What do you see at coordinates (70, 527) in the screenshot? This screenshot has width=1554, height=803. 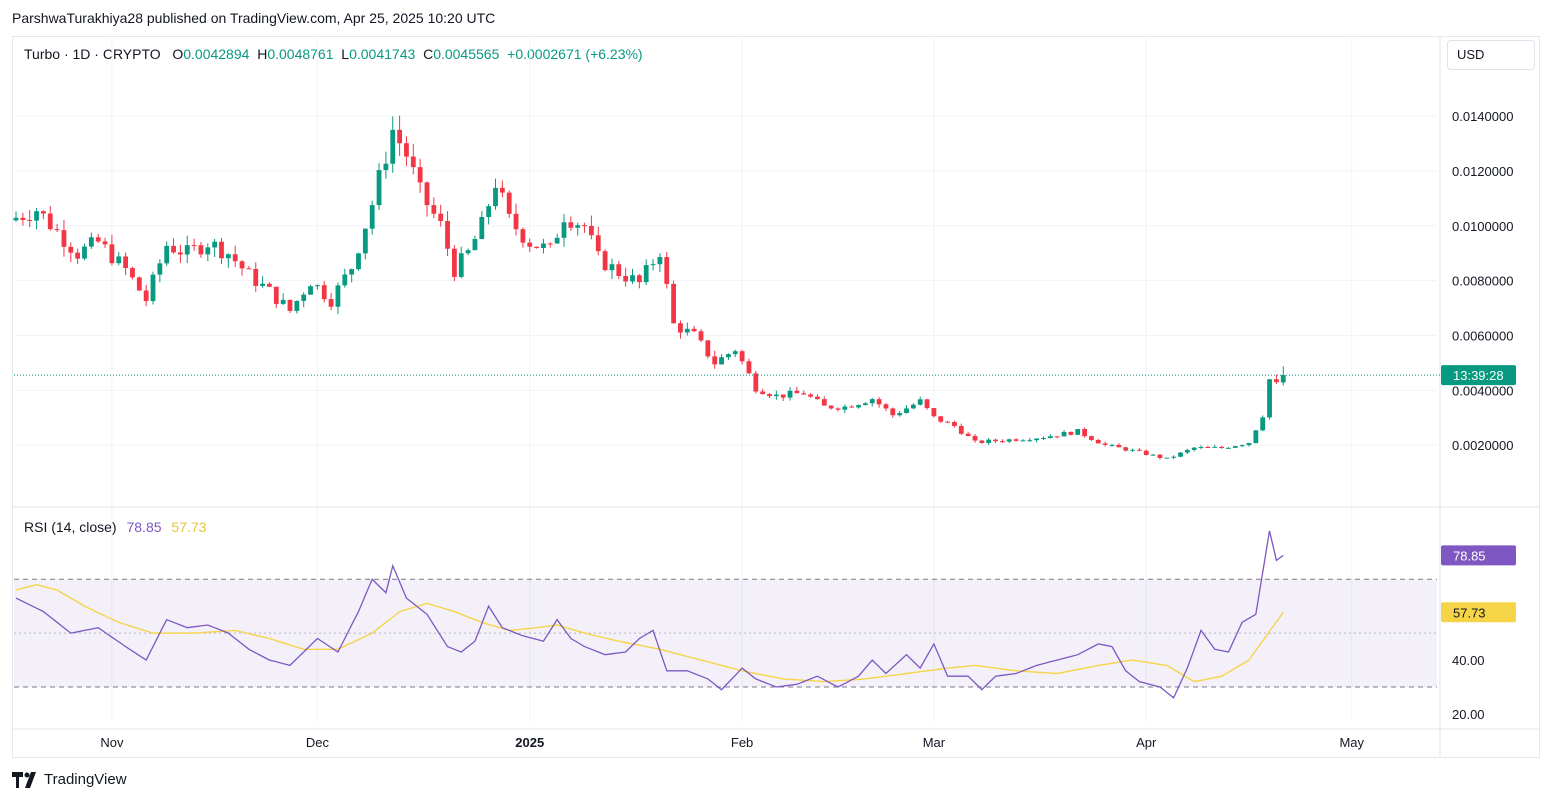 I see `rsi-legend-label: RSI (14, close)` at bounding box center [70, 527].